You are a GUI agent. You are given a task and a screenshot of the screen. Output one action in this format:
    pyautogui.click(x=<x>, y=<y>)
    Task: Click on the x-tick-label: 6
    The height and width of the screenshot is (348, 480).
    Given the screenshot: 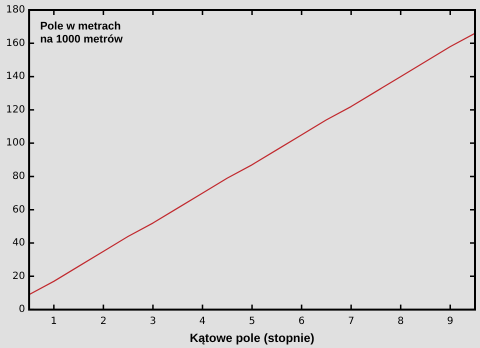 What is the action you would take?
    pyautogui.click(x=301, y=322)
    